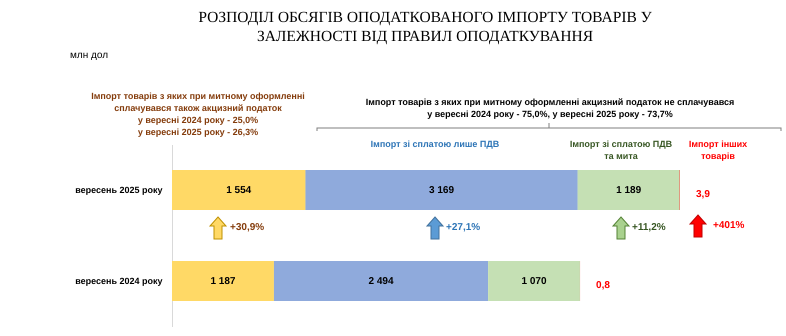  Describe the element at coordinates (621, 150) in the screenshot. I see `series-label: Імпорт зі сплатою ПДВ та мита` at that location.